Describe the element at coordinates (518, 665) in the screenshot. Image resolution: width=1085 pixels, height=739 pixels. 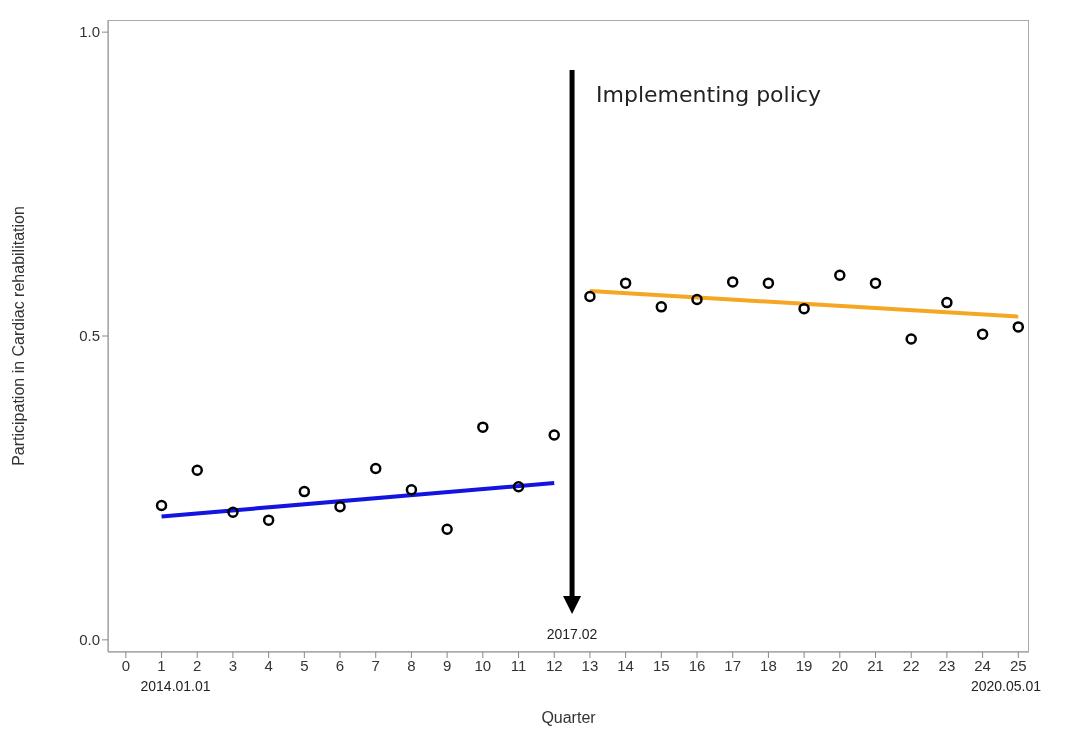
I see `x-tick-label: 11` at that location.